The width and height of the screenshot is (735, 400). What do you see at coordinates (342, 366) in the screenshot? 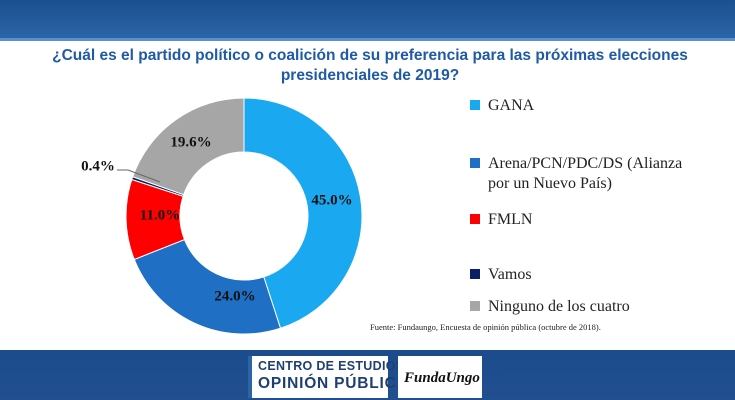
I see `logo-cop-line1: CENTRO DE ESTUDIOS DE` at bounding box center [342, 366].